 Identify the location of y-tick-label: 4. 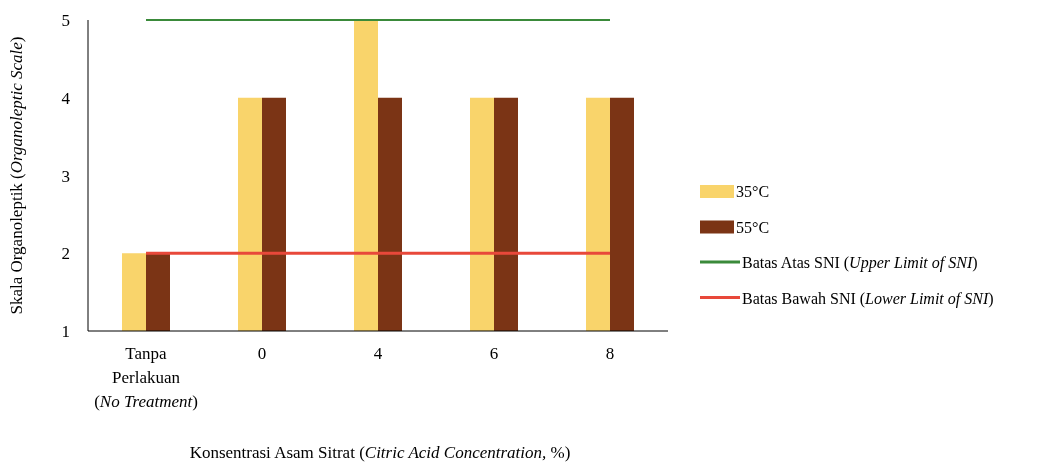
(66, 98).